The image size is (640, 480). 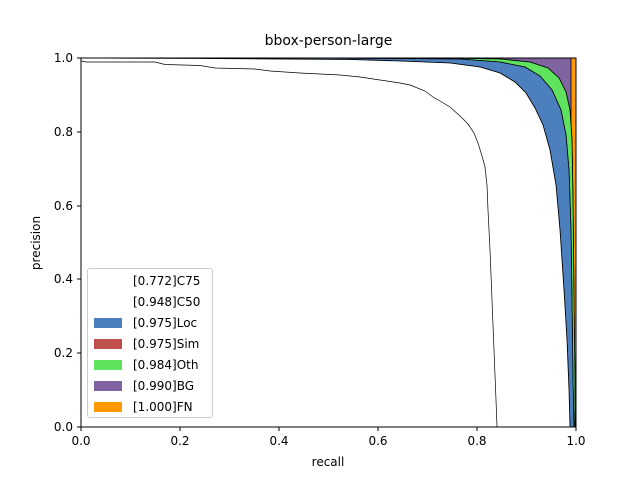 What do you see at coordinates (167, 281) in the screenshot?
I see `legend-label: [0.772]C75` at bounding box center [167, 281].